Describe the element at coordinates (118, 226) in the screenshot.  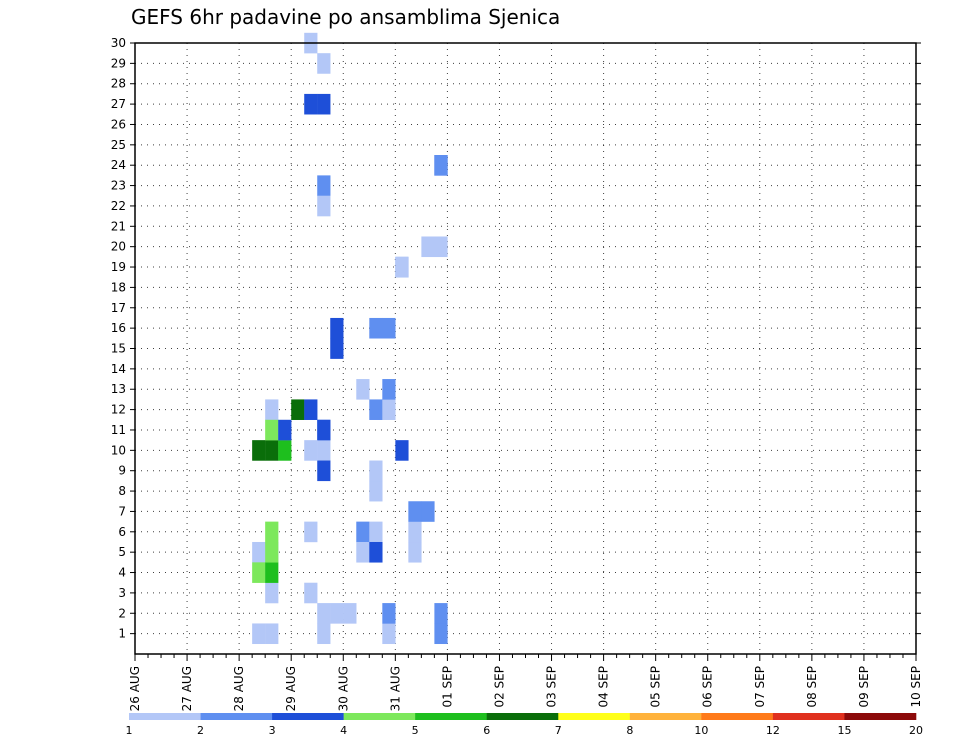
I see `y-tick-label: 21` at that location.